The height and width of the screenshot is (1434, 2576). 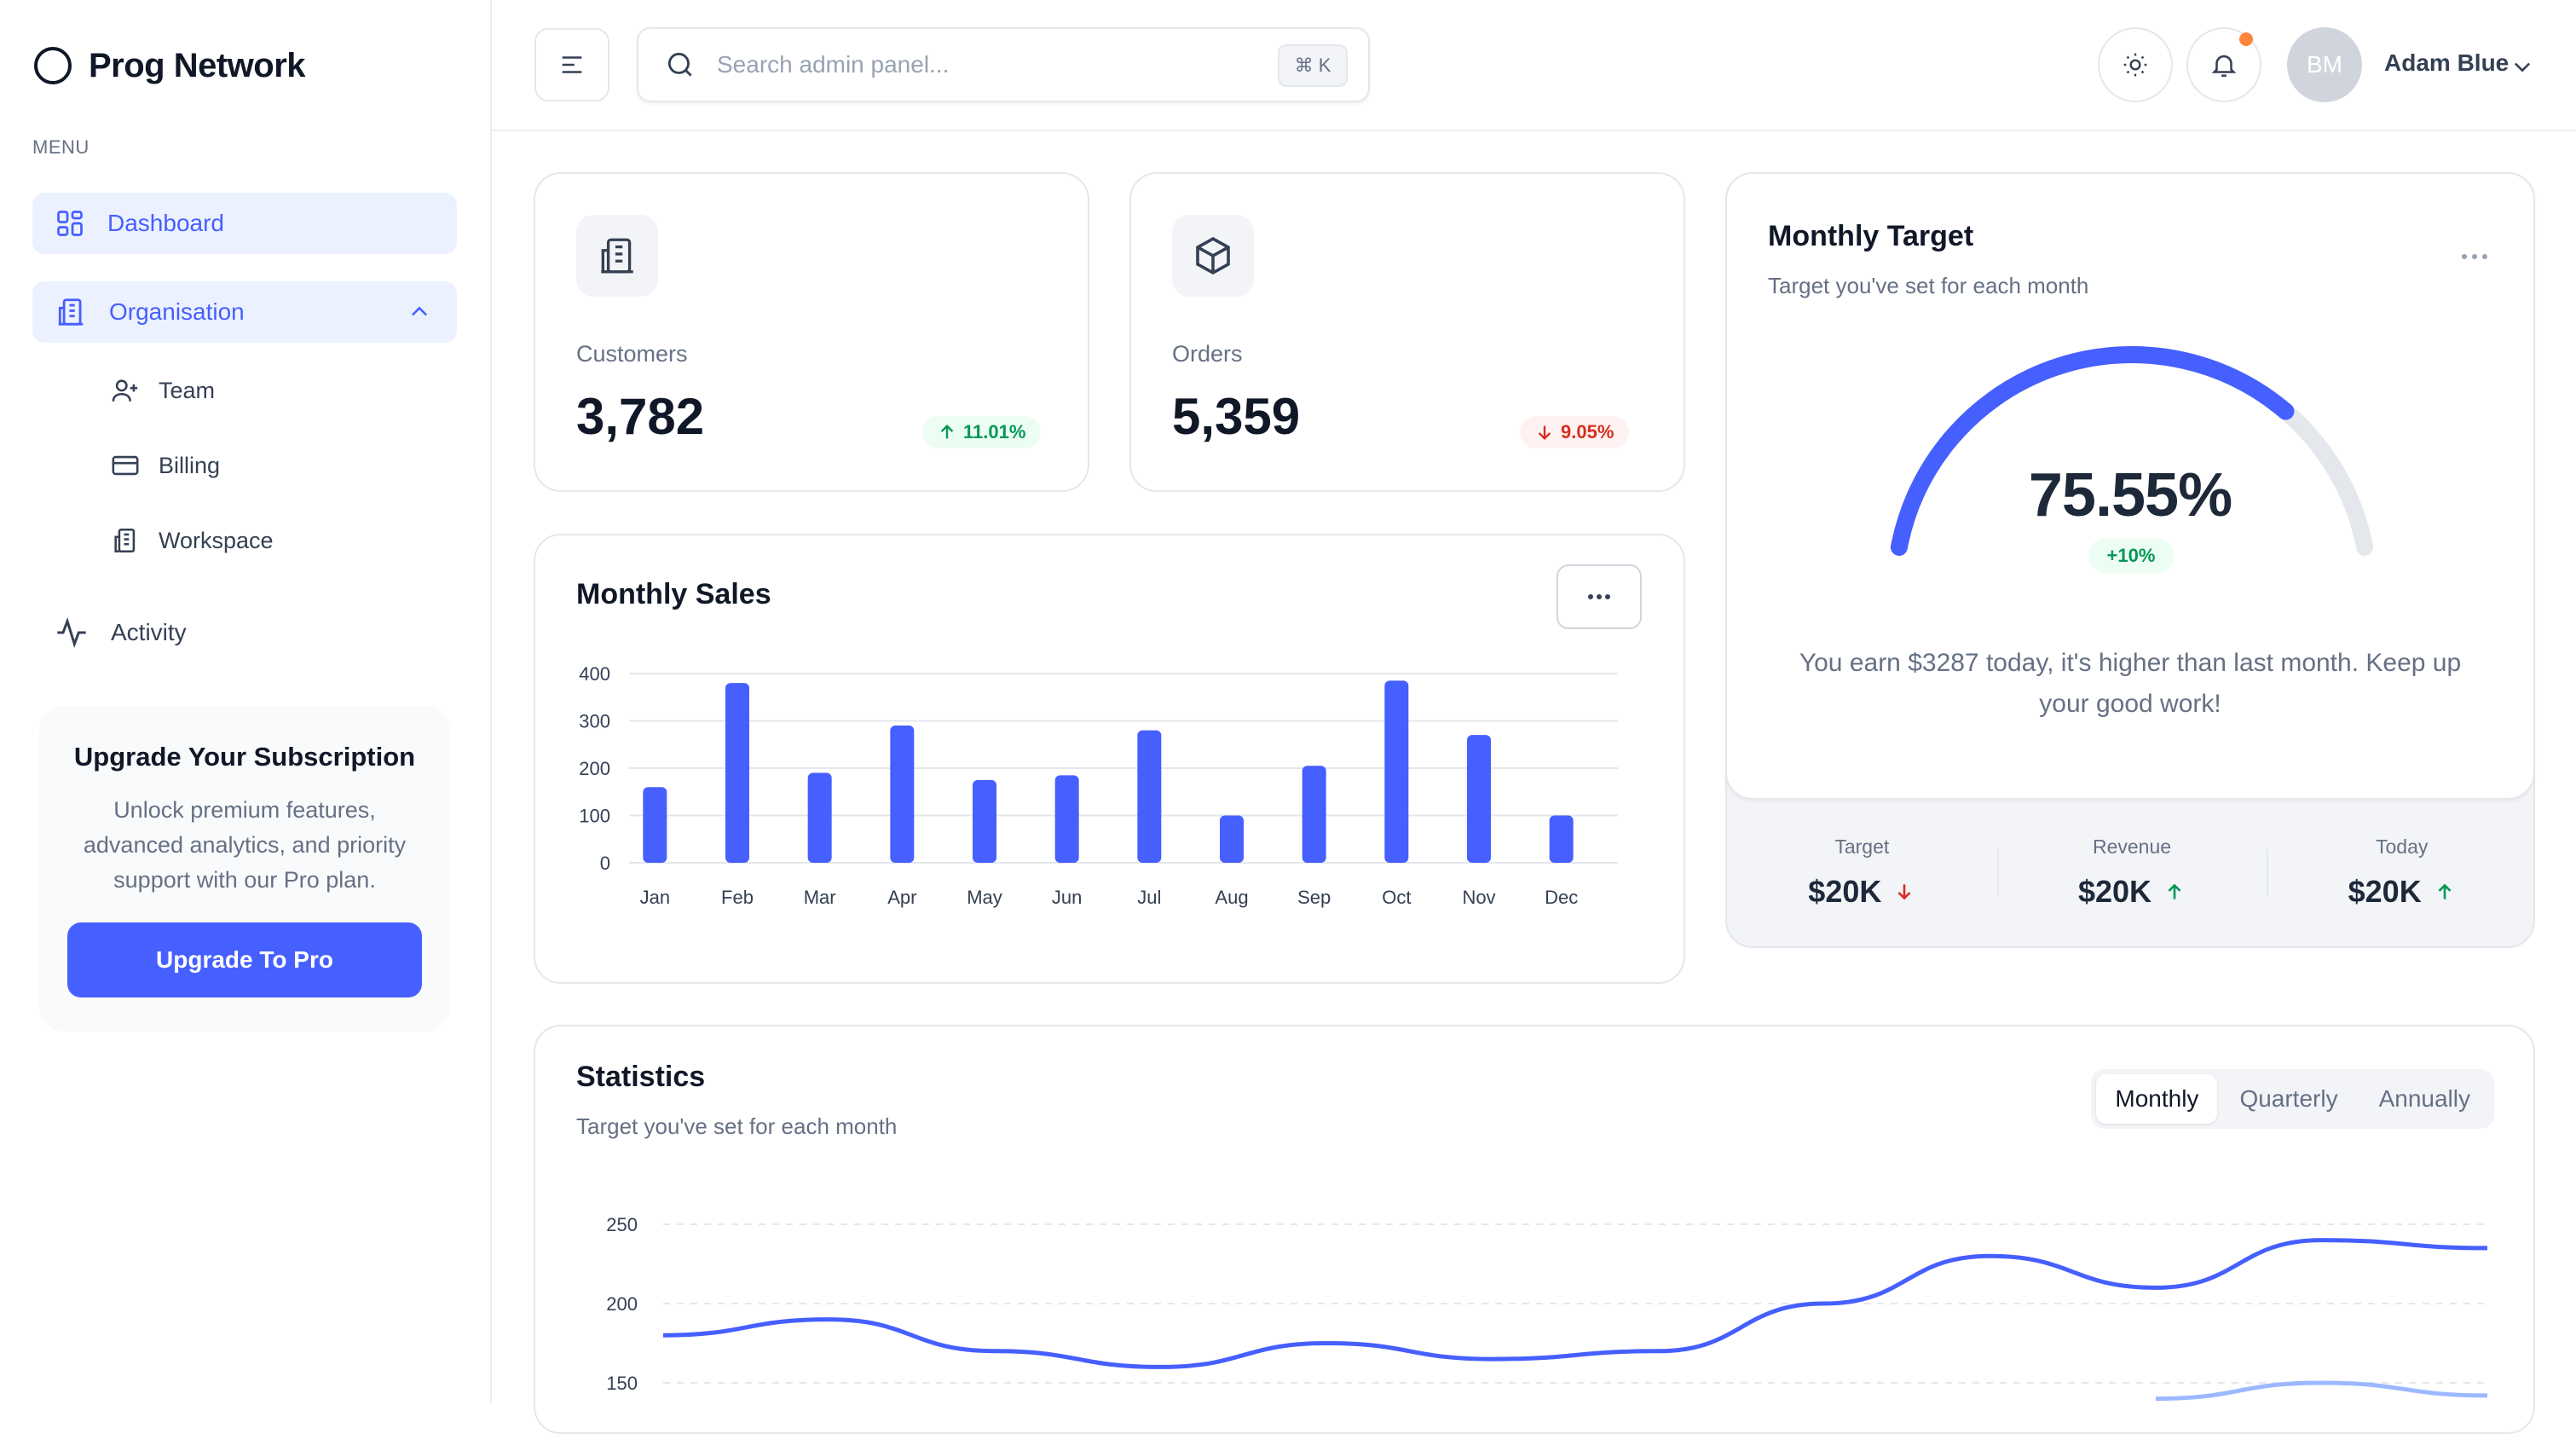 I want to click on metric-value: 3,782, so click(x=640, y=416).